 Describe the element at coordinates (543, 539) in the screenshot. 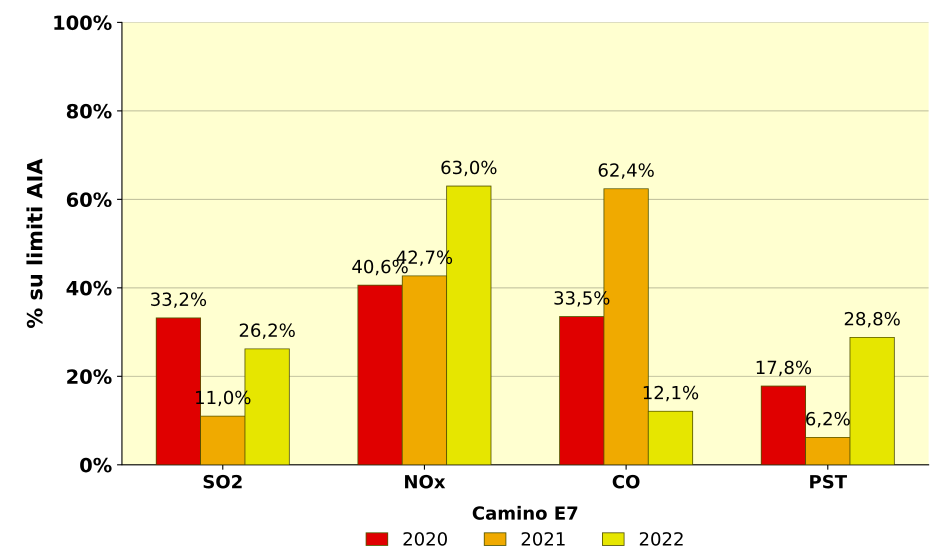

I see `legend-label: 2021` at that location.